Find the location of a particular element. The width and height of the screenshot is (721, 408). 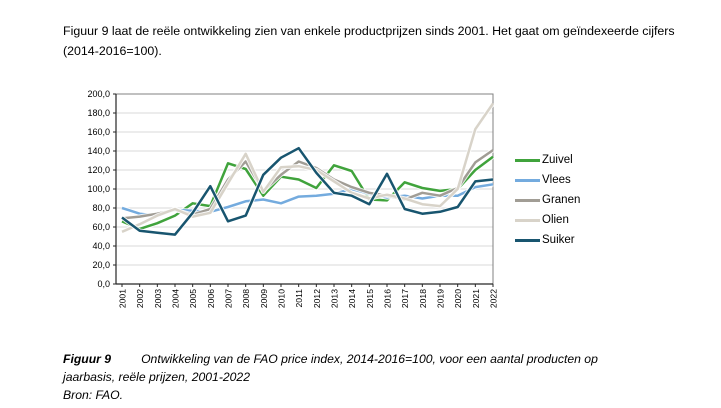

x-tick-label: 2014 is located at coordinates (352, 298).